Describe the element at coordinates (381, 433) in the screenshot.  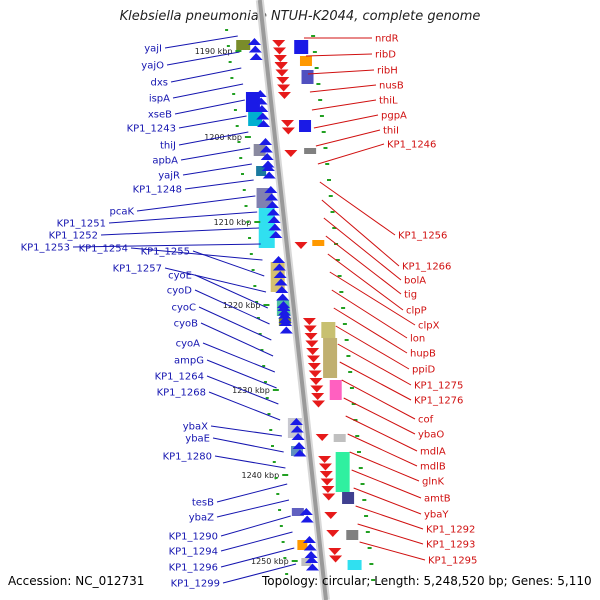
I see `leader-mdlA` at that location.